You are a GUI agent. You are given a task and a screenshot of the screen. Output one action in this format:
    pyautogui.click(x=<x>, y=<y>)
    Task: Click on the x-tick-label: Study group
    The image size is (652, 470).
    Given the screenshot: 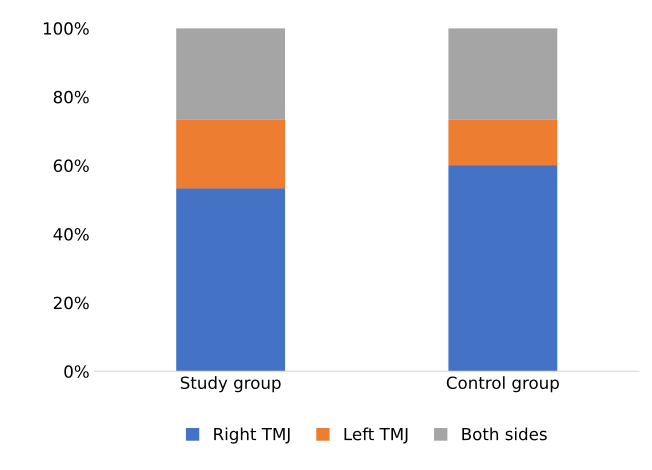 What is the action you would take?
    pyautogui.click(x=230, y=384)
    